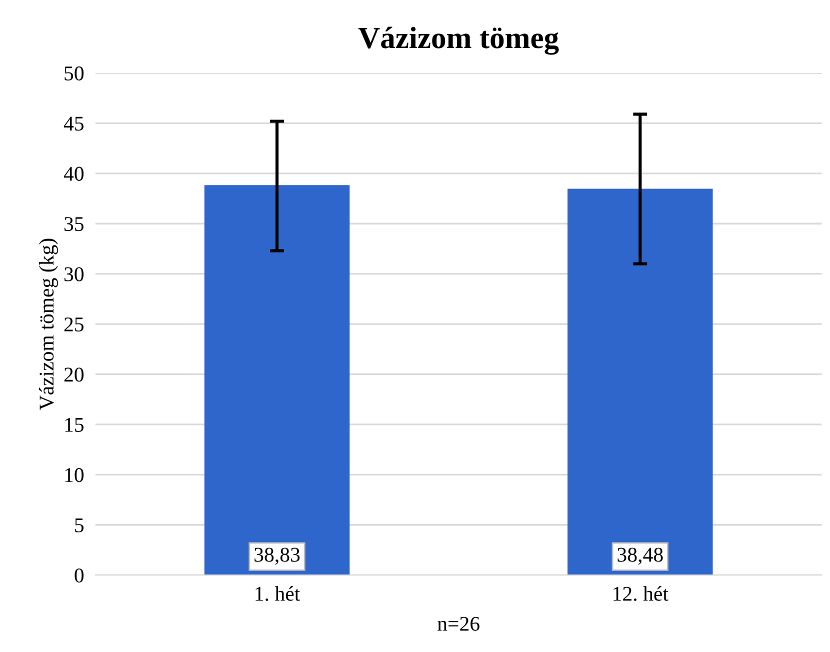 The height and width of the screenshot is (652, 830). Describe the element at coordinates (74, 425) in the screenshot. I see `y-tick-label: 15` at that location.